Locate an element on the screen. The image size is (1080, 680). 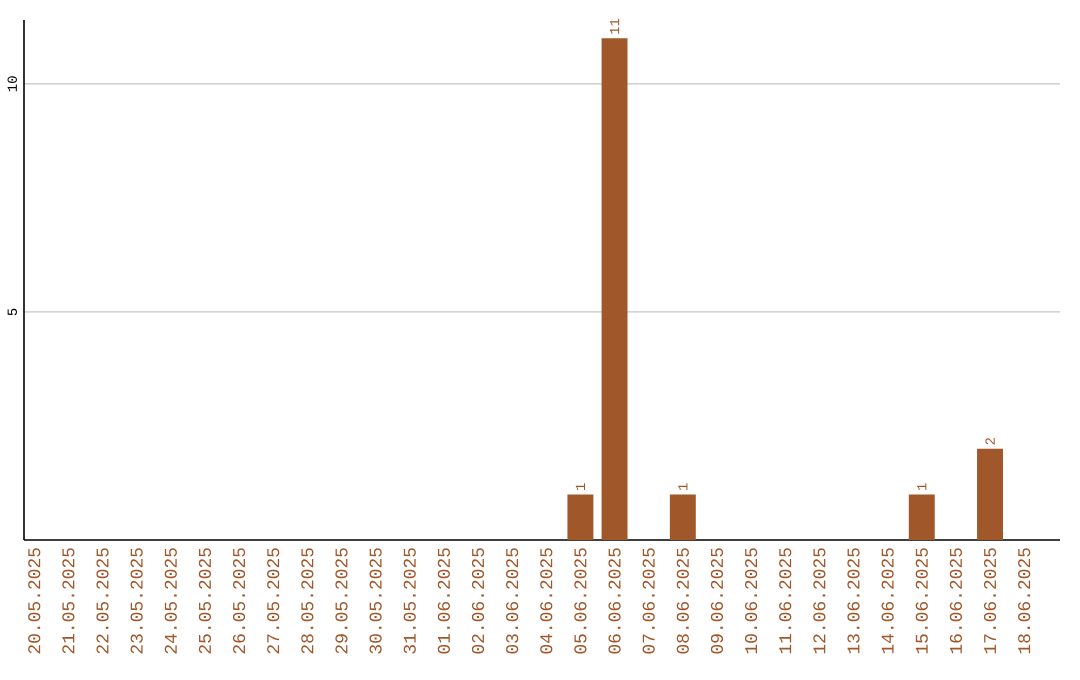
x-tick-label: 10.06.2025 is located at coordinates (751, 601).